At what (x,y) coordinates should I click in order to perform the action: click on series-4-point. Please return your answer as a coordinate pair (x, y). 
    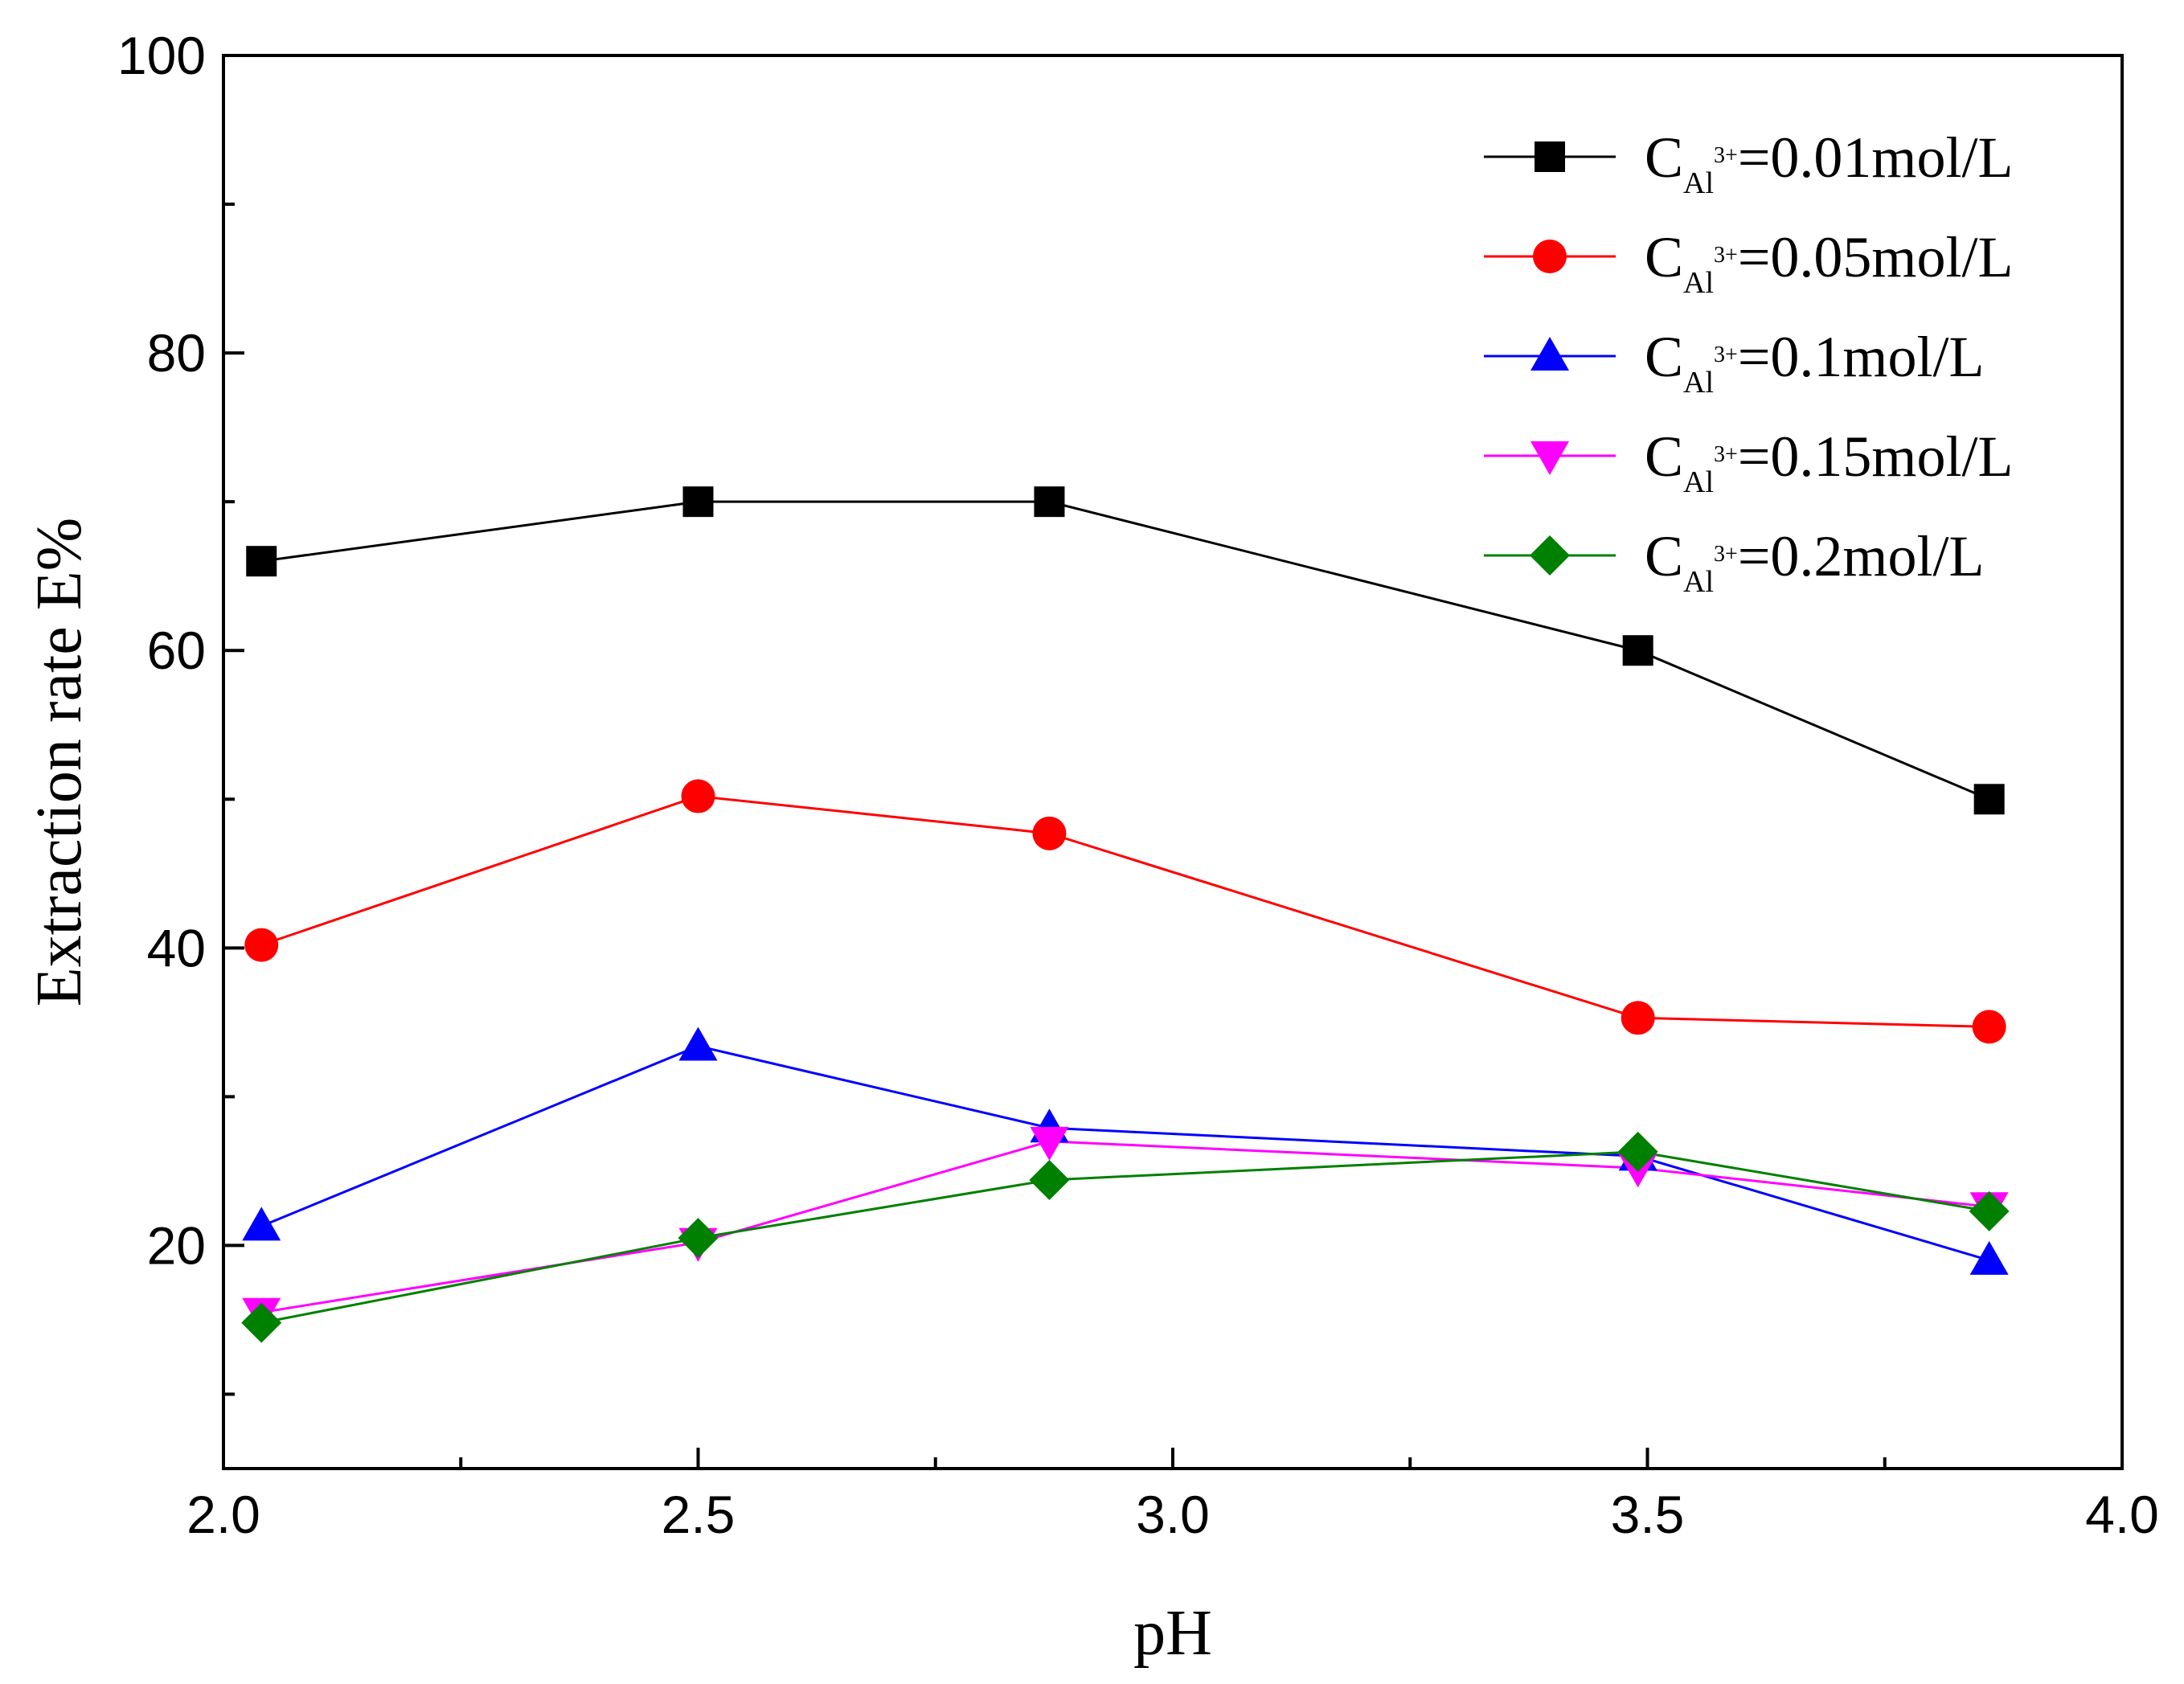
    Looking at the image, I should click on (1049, 1143).